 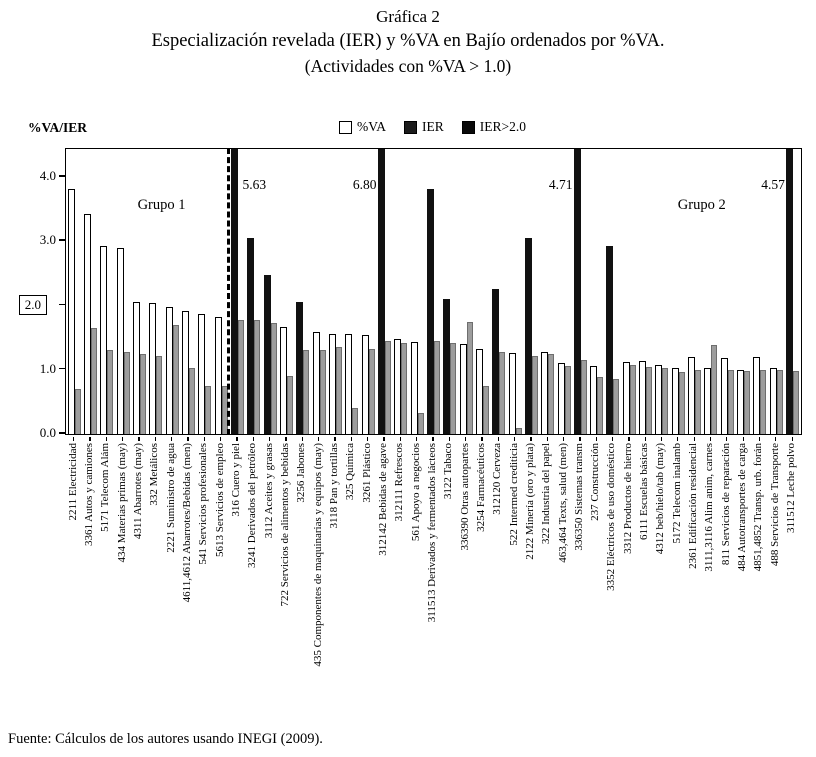 What do you see at coordinates (399, 482) in the screenshot?
I see `x-axis-label: 312111 Refrescos` at bounding box center [399, 482].